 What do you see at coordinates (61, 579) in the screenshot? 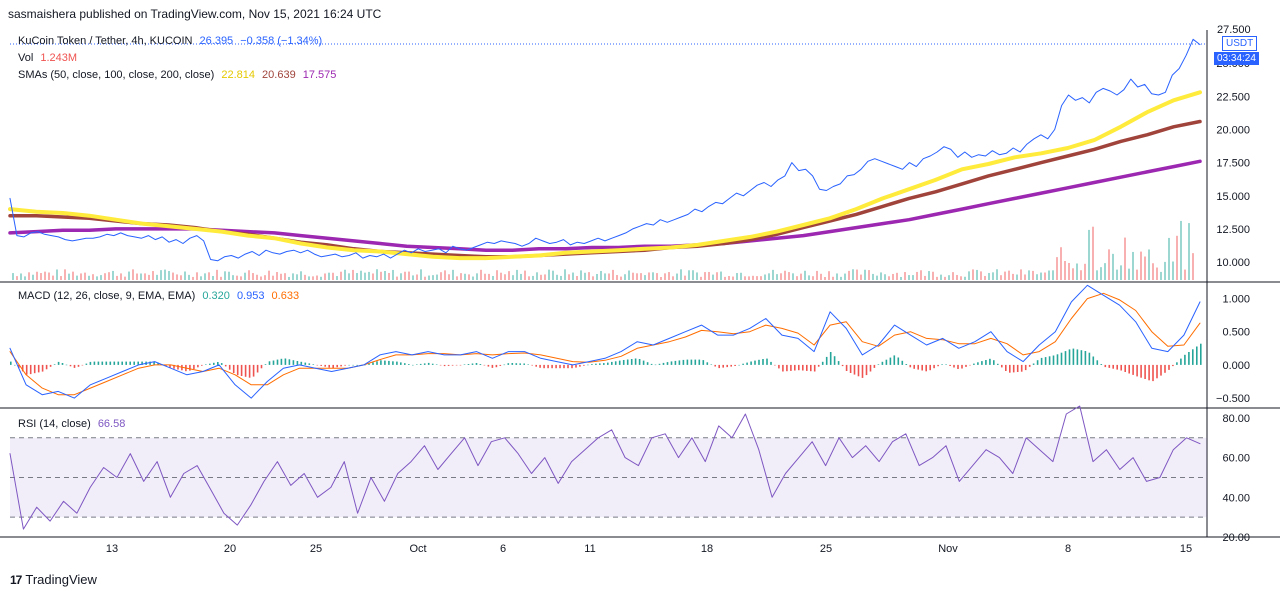
I see `footer-brand: TradingView` at bounding box center [61, 579].